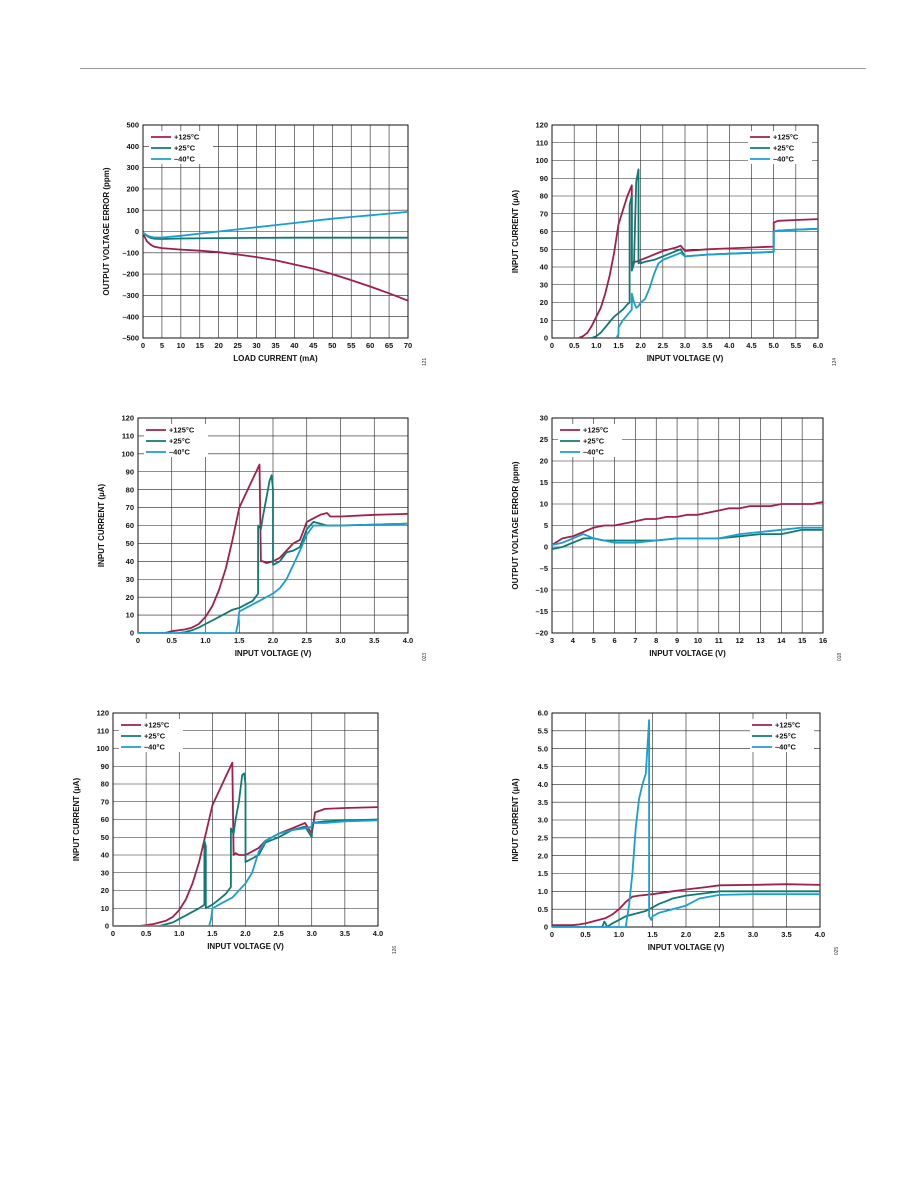 The height and width of the screenshot is (1188, 918). Describe the element at coordinates (130, 295) in the screenshot. I see `y-tick-label: –300` at that location.